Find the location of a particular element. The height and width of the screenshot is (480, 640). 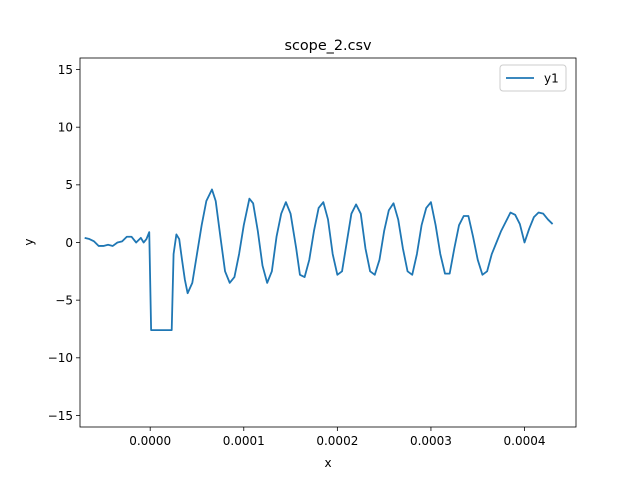

x-tick-label: 0.0002 is located at coordinates (337, 441).